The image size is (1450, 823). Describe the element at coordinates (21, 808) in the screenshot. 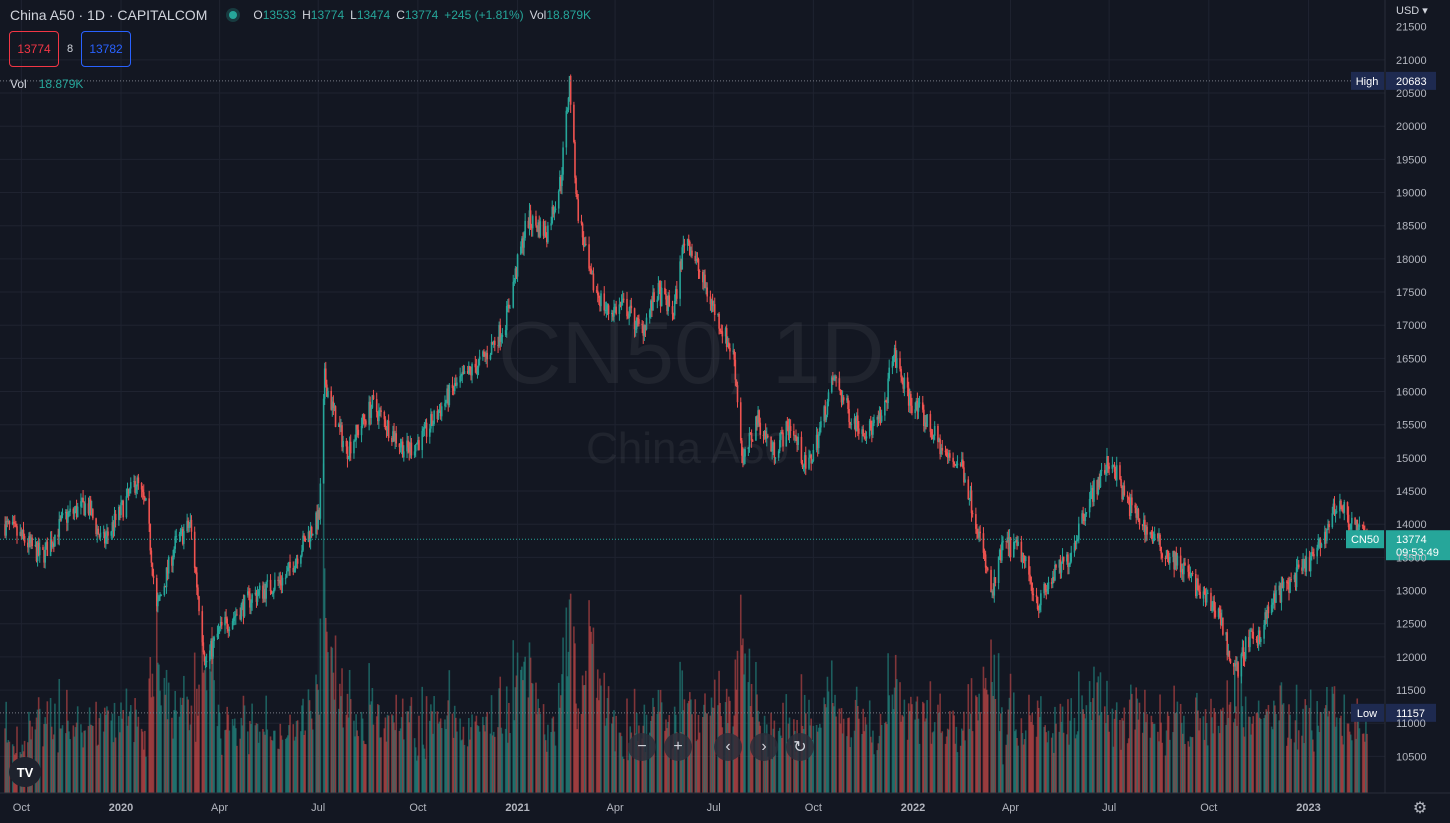

I see `time-tick-label: Oct` at that location.